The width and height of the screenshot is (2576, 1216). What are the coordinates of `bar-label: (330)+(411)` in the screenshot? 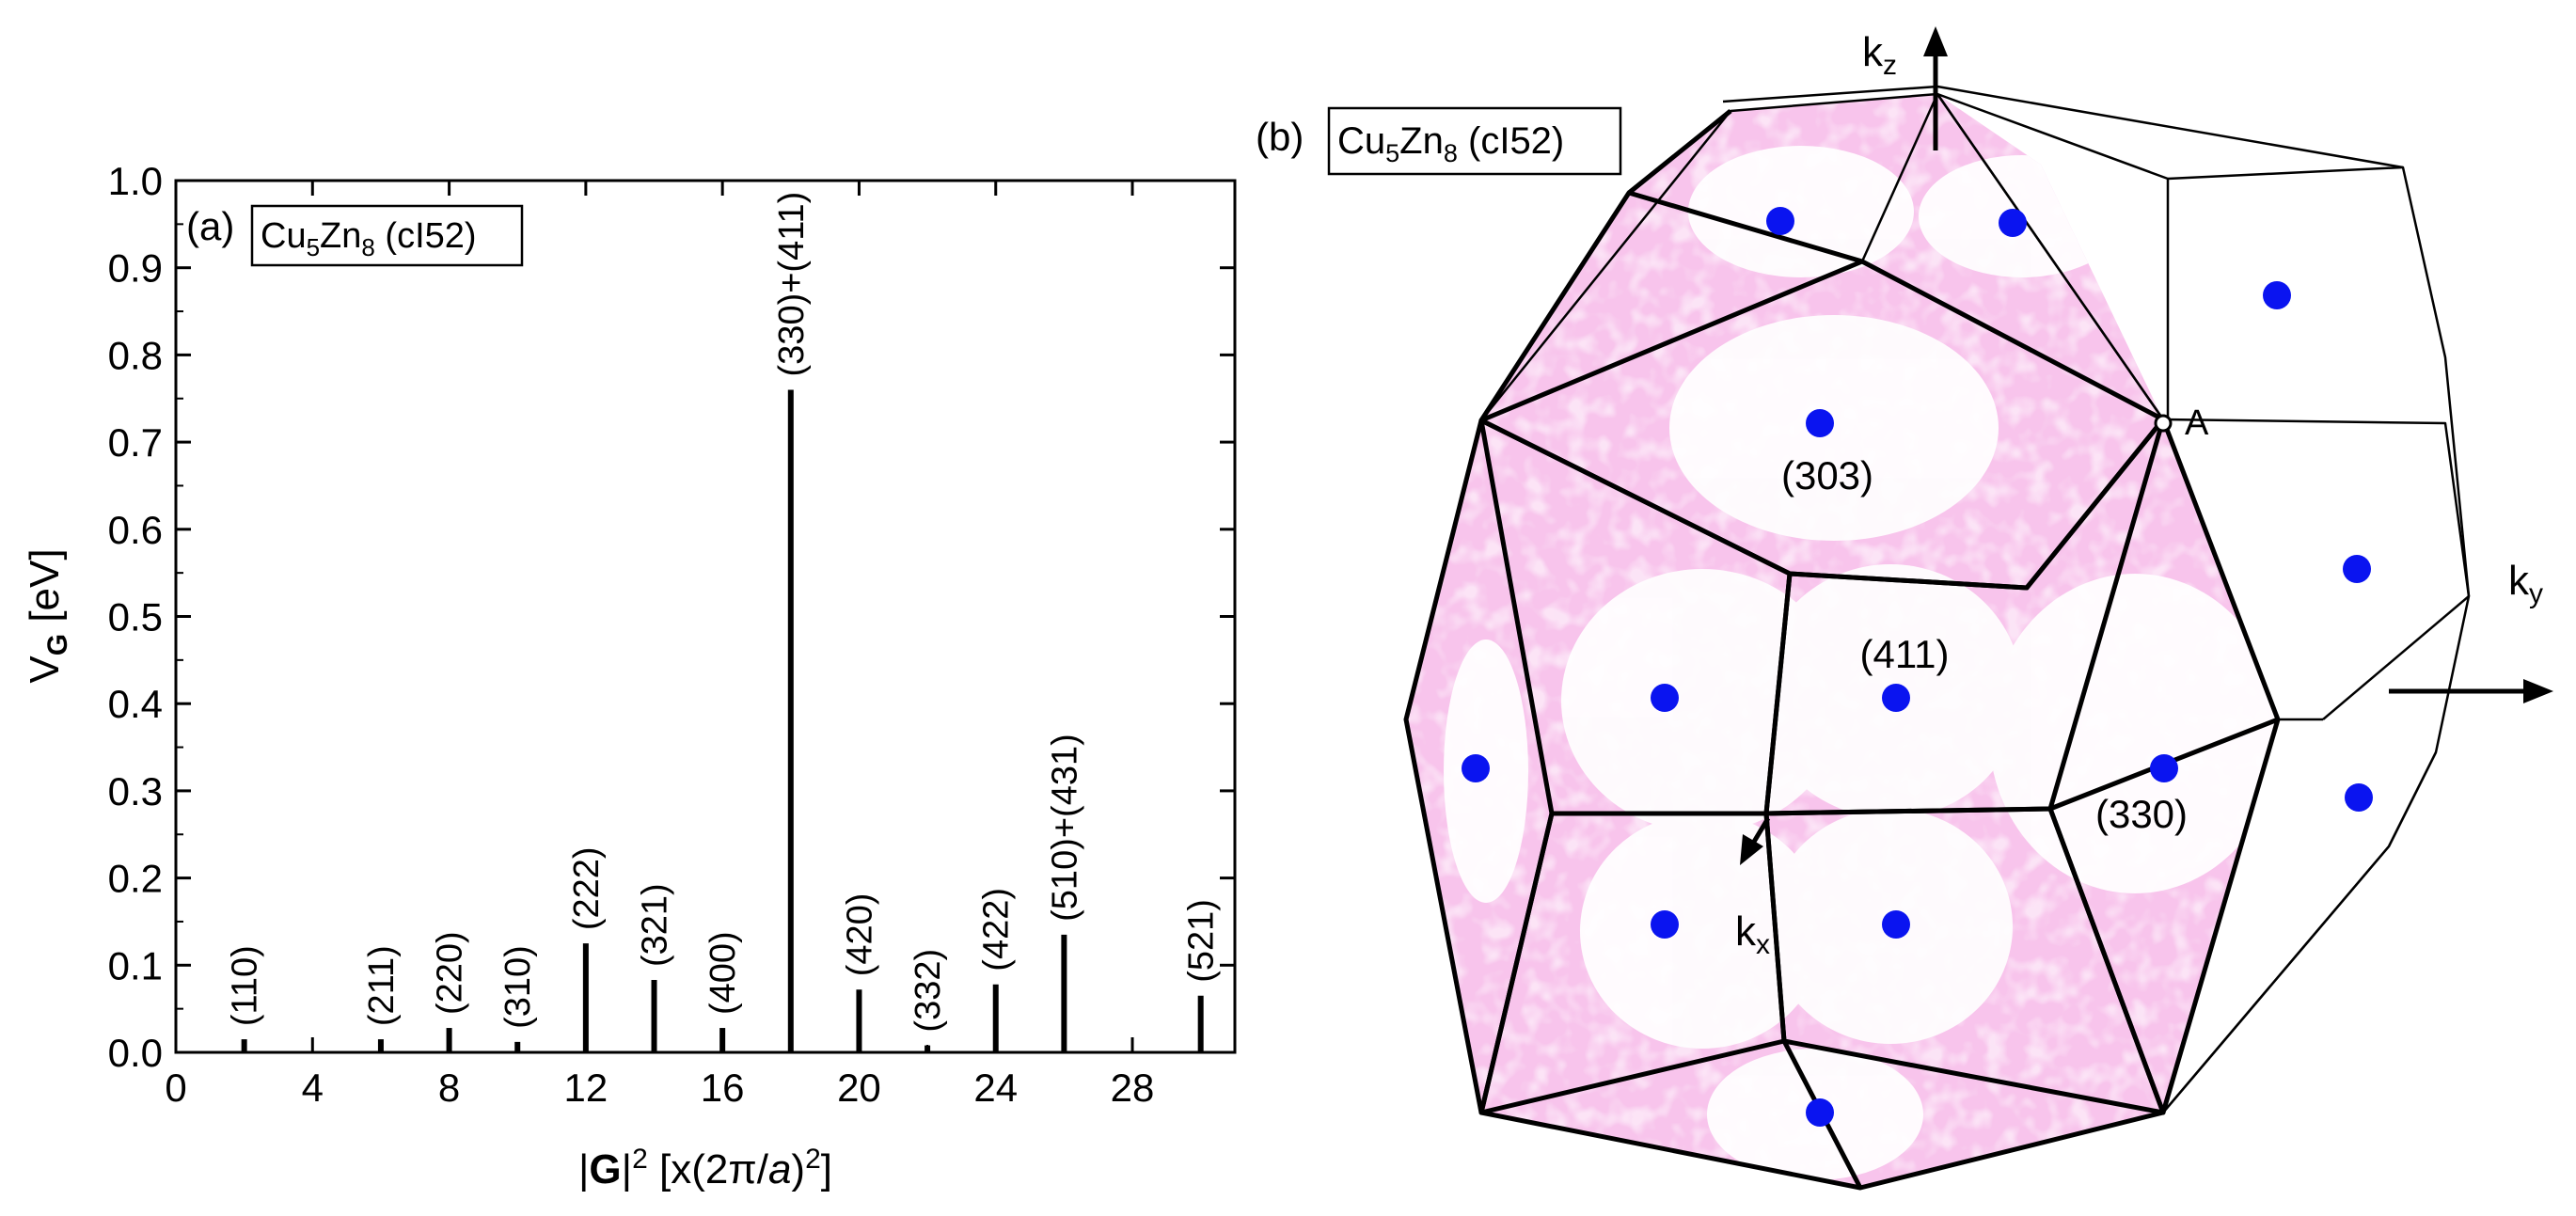 It's located at (792, 284).